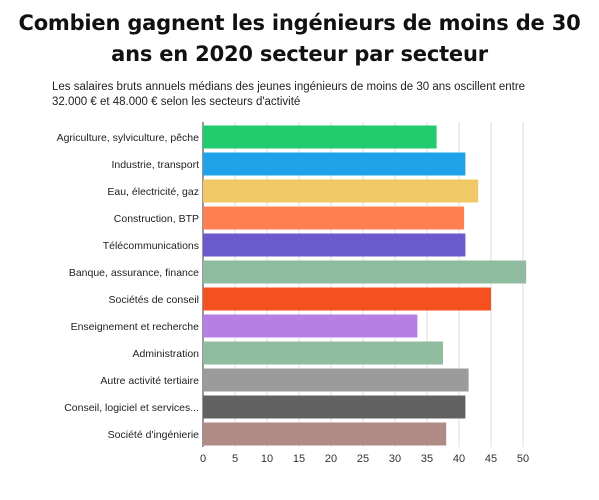  What do you see at coordinates (155, 165) in the screenshot?
I see `category-label: Industrie, transport` at bounding box center [155, 165].